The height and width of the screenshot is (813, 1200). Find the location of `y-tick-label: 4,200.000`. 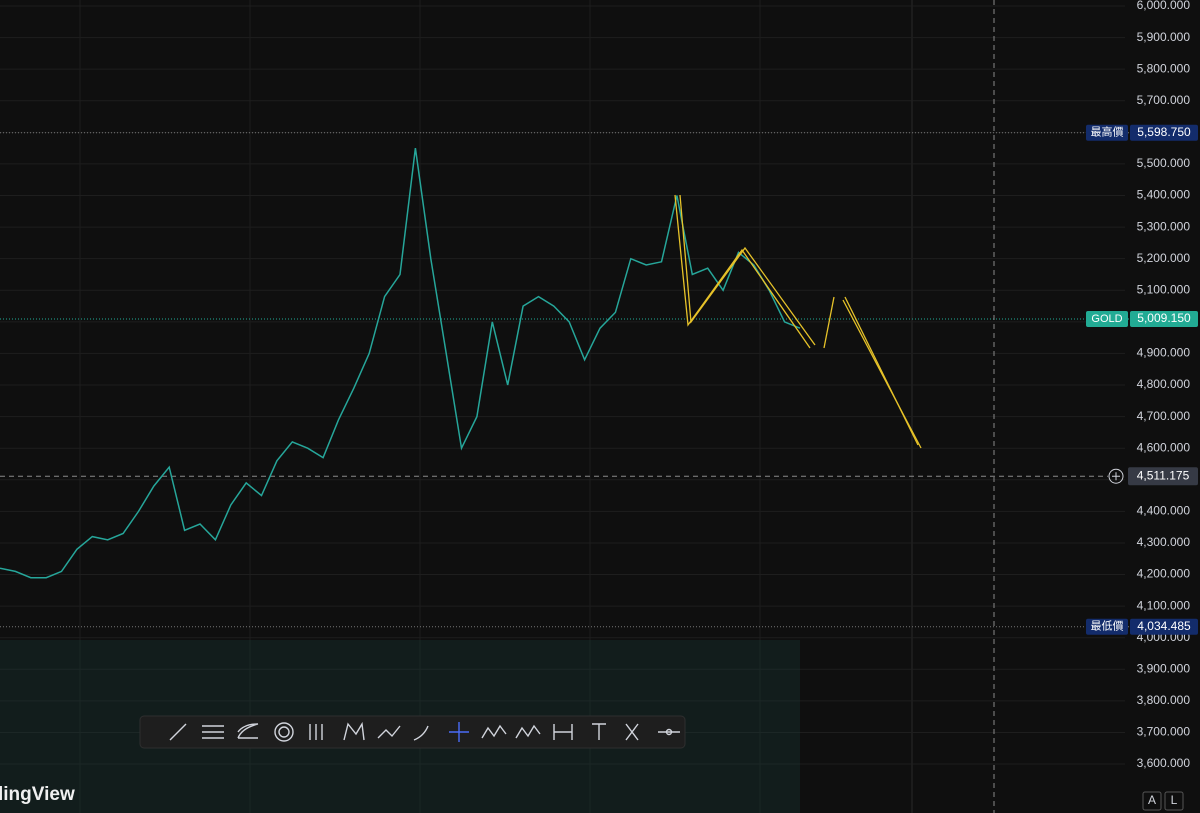

y-tick-label: 4,200.000 is located at coordinates (1164, 574).